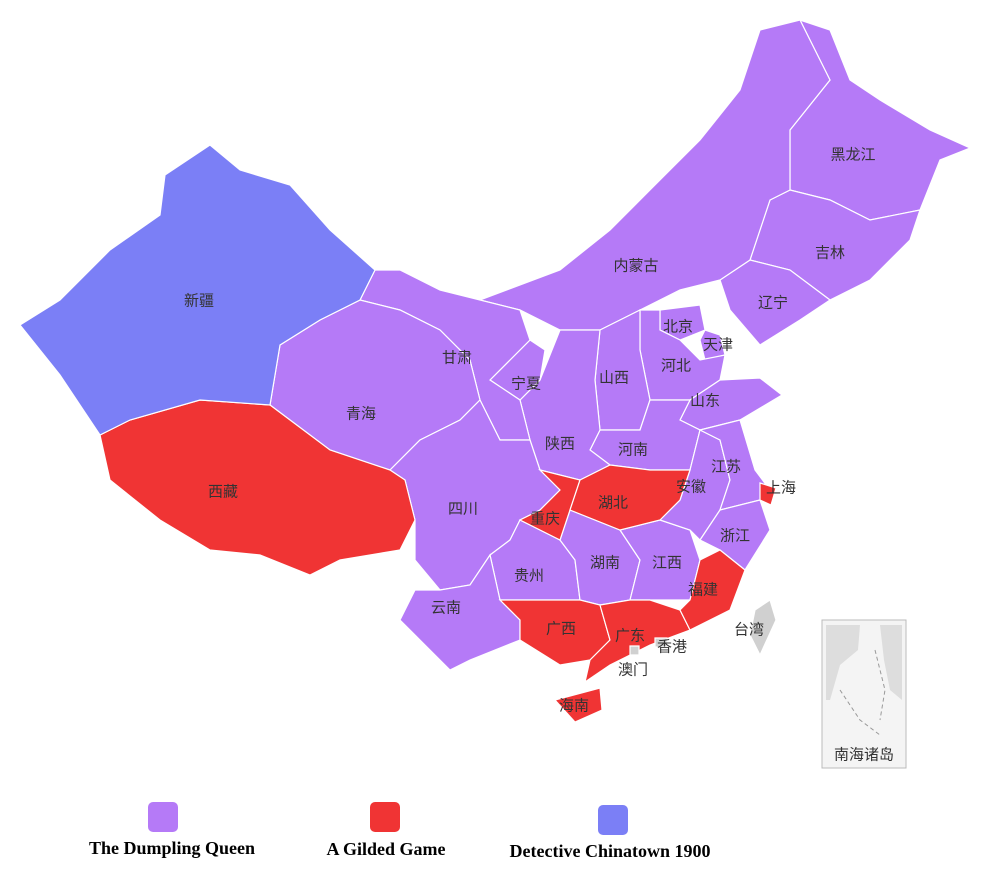 The image size is (992, 886). What do you see at coordinates (560, 444) in the screenshot?
I see `province-label: 陕西` at bounding box center [560, 444].